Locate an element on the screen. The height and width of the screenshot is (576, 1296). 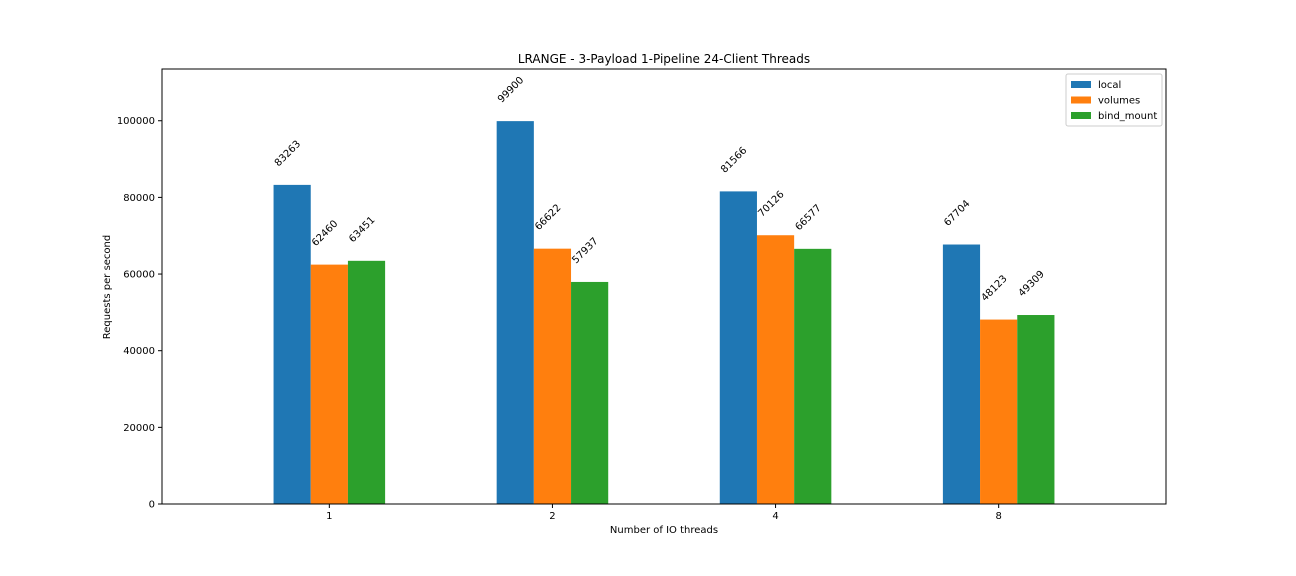
bar-value-label: 63451 is located at coordinates (362, 230).